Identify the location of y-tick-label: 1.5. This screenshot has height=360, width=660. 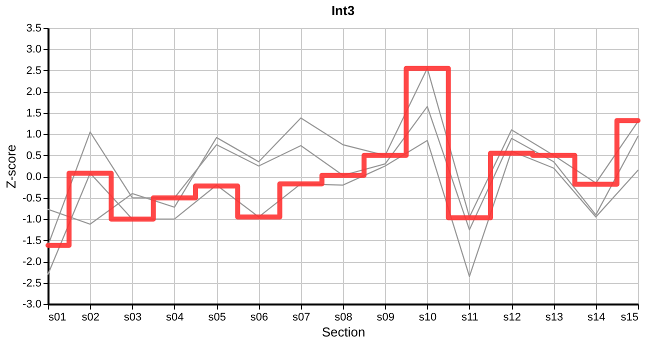
(34, 113).